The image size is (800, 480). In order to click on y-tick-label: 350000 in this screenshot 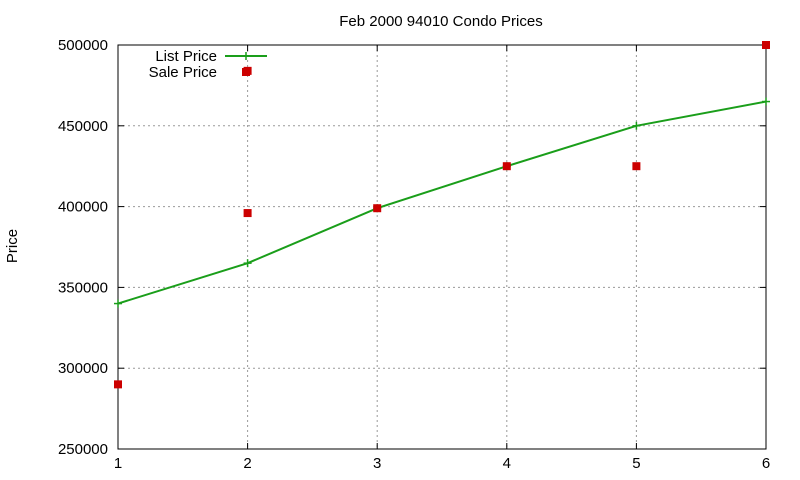, I will do `click(83, 287)`.